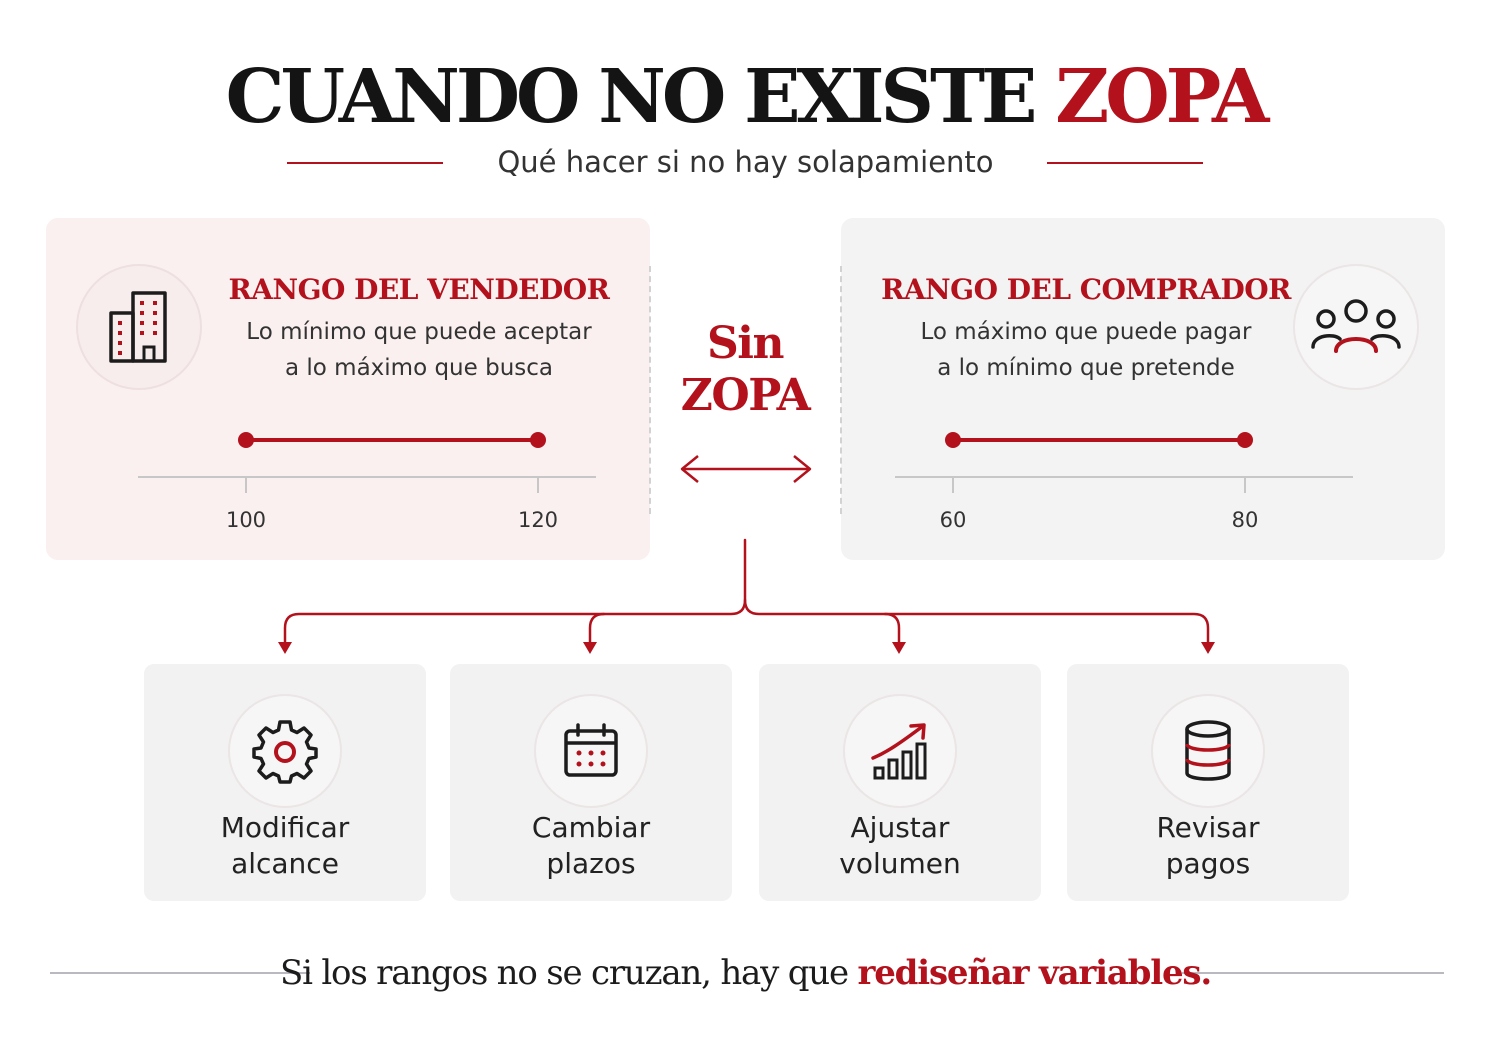 This screenshot has height=1055, width=1491. Describe the element at coordinates (418, 368) in the screenshot. I see `seller-desc-line2: a lo máximo que busca` at that location.